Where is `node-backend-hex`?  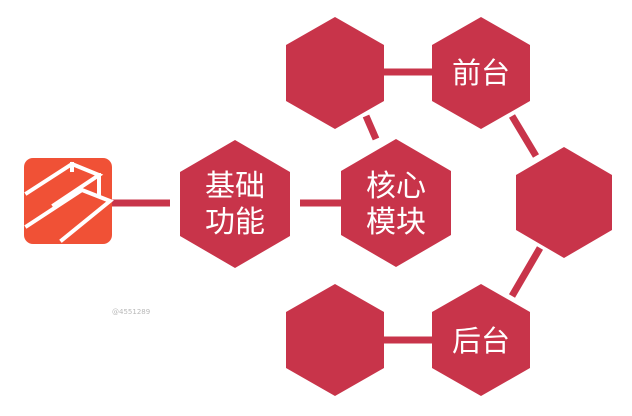 node-backend-hex is located at coordinates (481, 340).